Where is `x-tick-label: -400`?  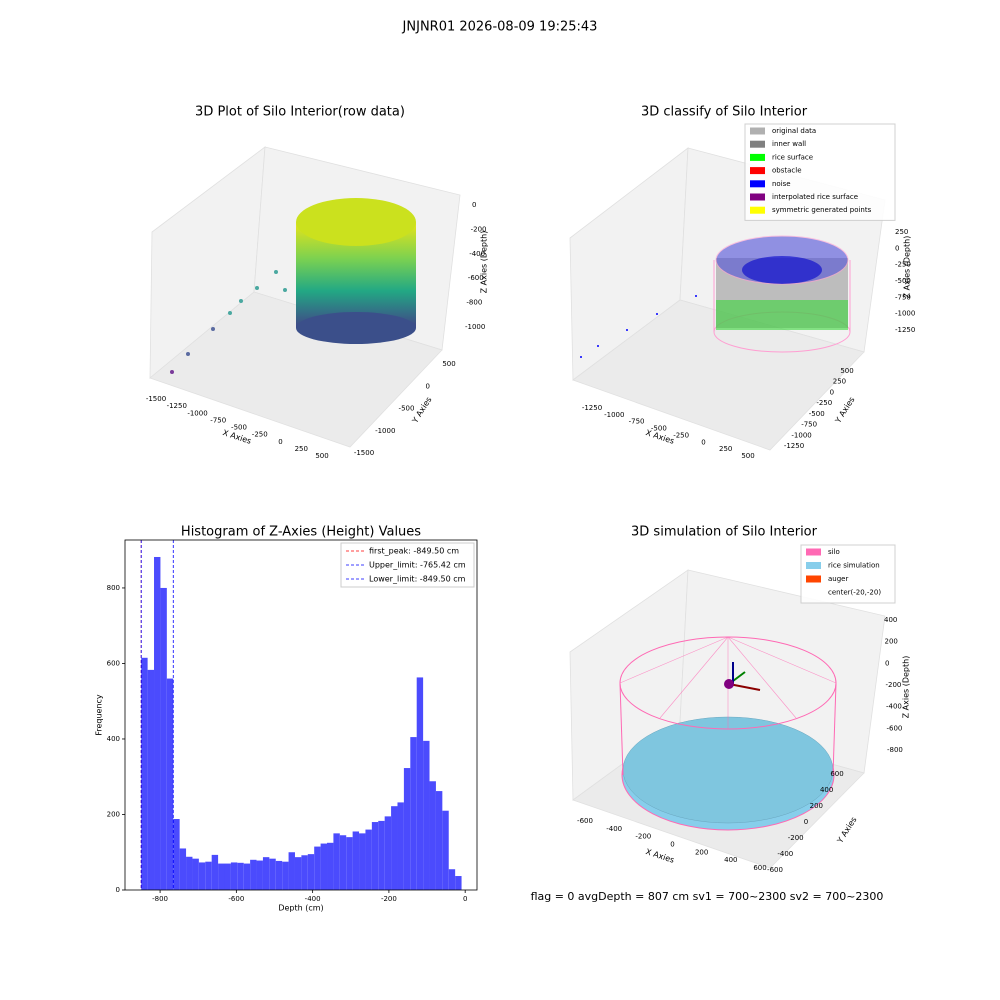 x-tick-label: -400 is located at coordinates (313, 899).